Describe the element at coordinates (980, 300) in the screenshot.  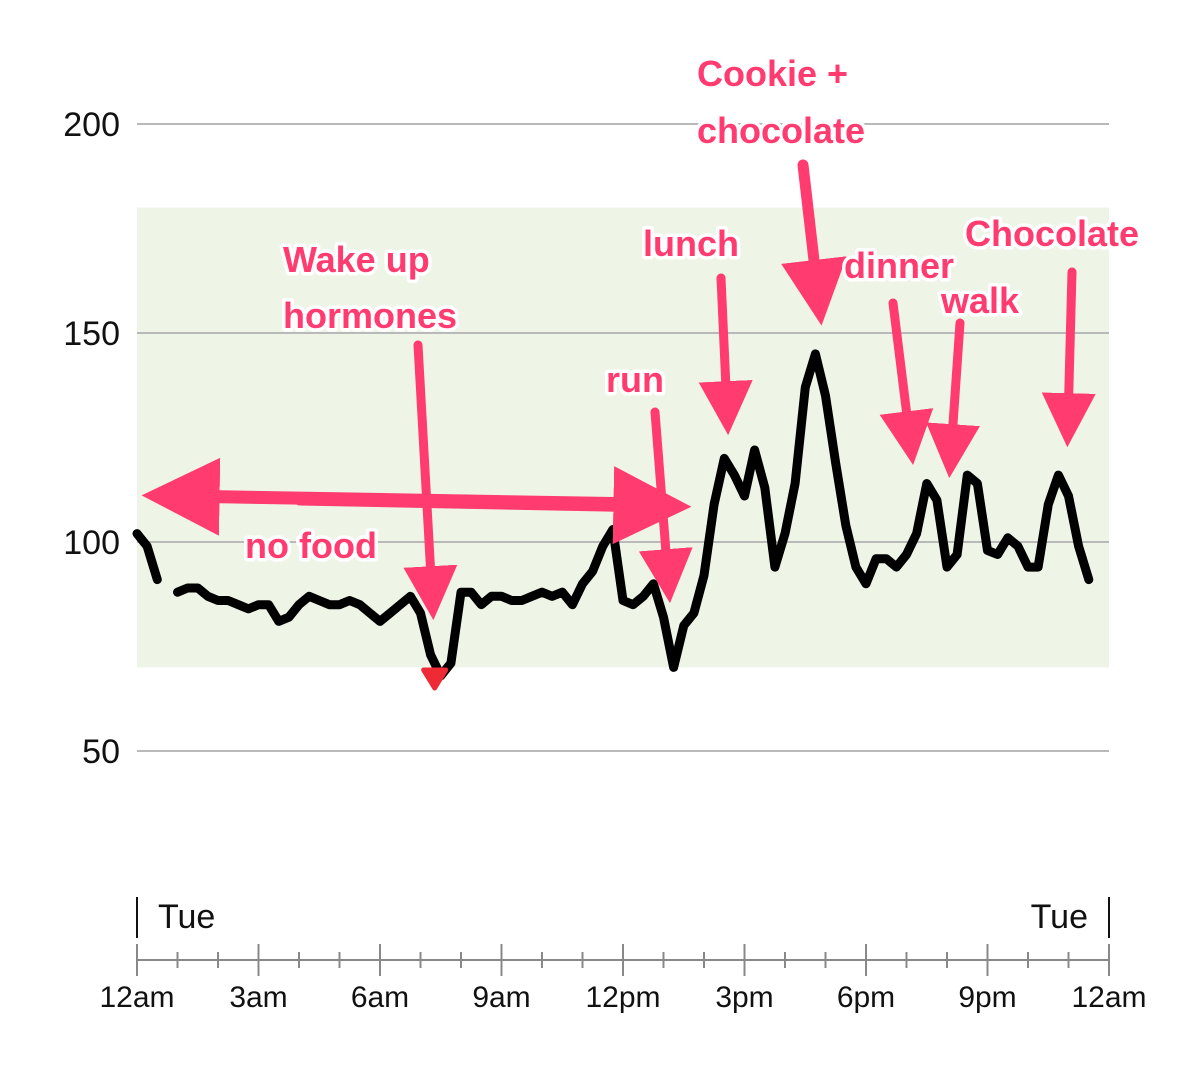
I see `walk-label: walk` at that location.